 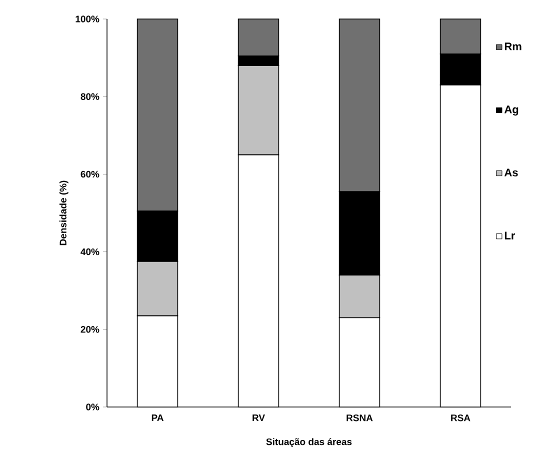 I want to click on x-axis-title: Situação das áreas, so click(x=309, y=443).